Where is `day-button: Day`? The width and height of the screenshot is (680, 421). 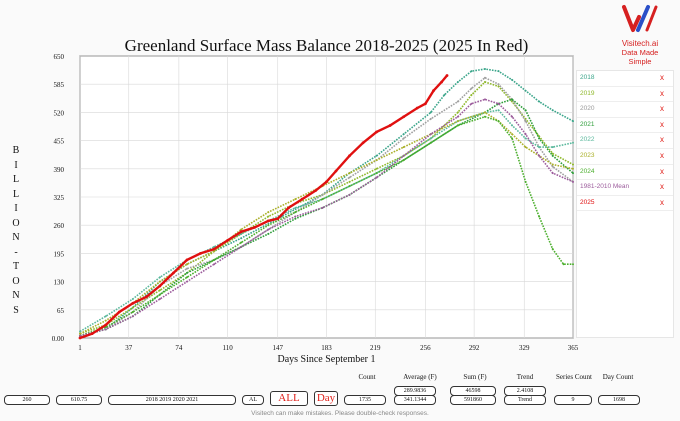 day-button: Day is located at coordinates (326, 398).